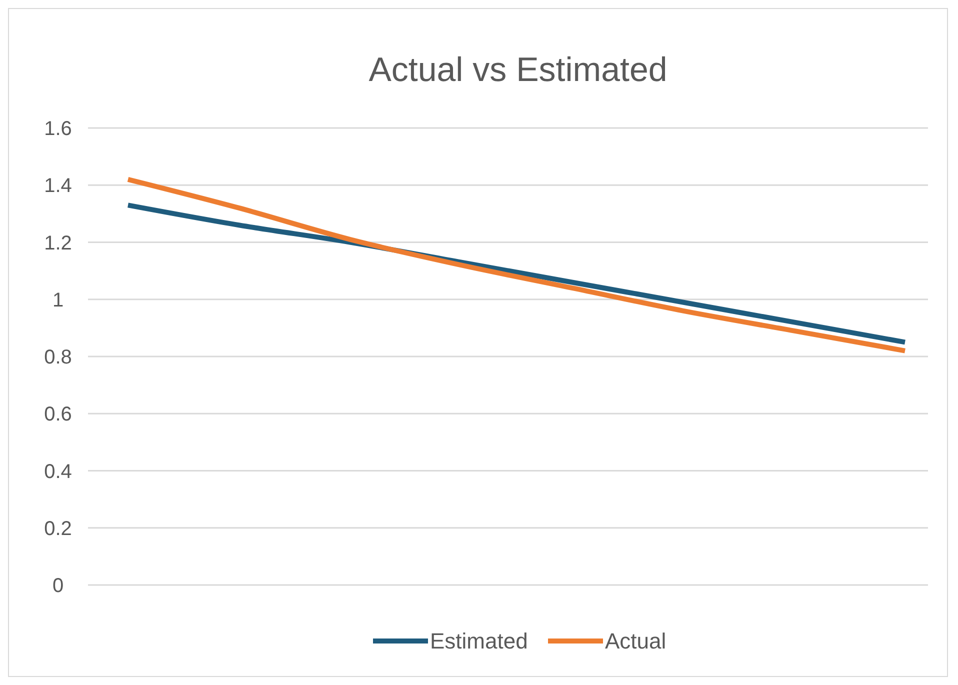 Image resolution: width=958 pixels, height=685 pixels. I want to click on legend-label: Estimated, so click(479, 641).